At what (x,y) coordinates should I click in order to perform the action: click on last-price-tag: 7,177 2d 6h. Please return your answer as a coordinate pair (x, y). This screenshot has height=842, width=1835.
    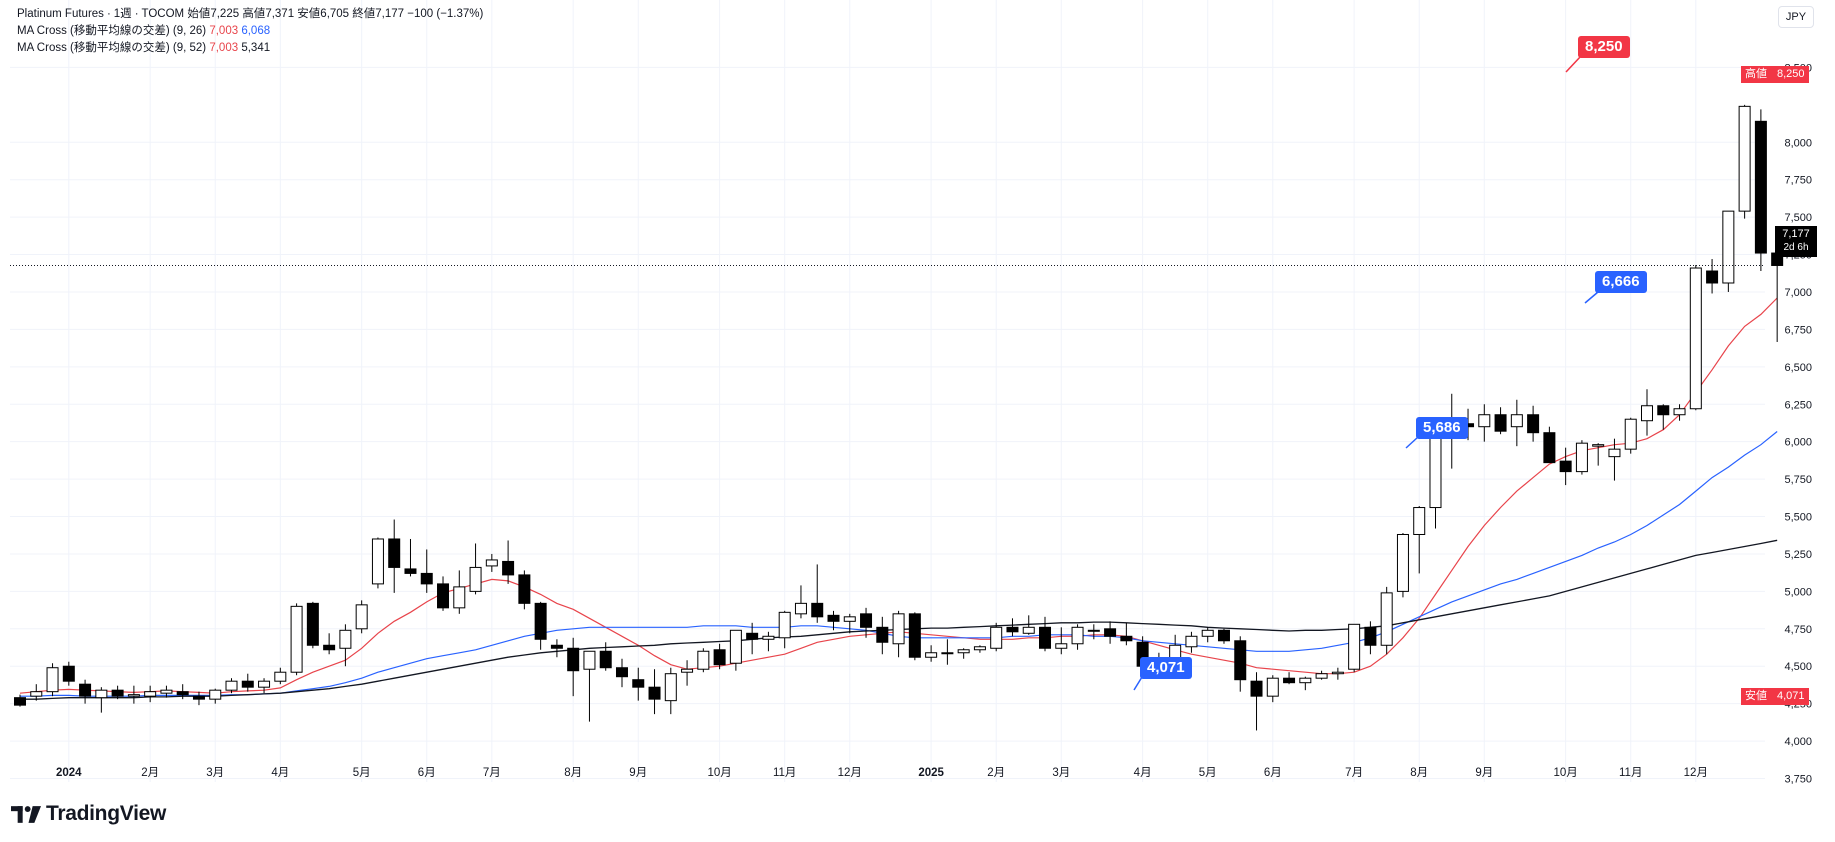
    Looking at the image, I should click on (1796, 241).